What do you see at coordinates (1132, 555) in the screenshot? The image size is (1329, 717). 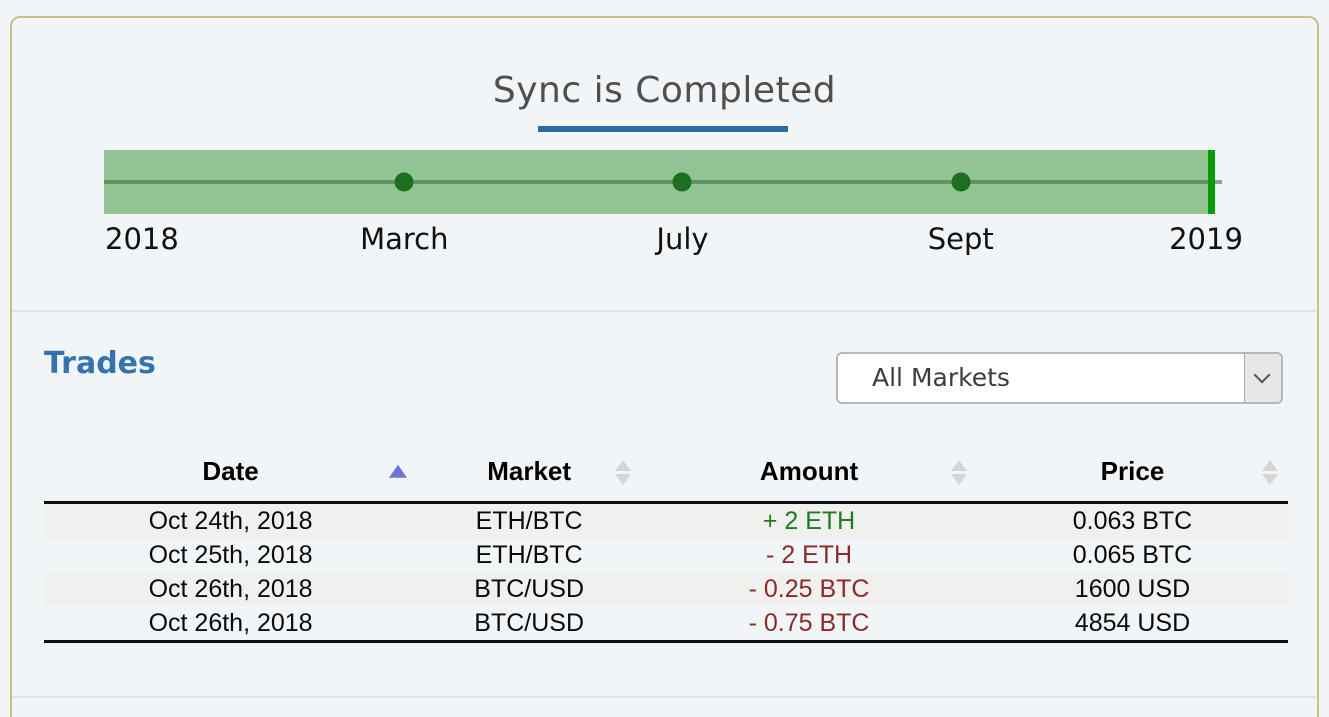 I see `trade-price-cell: 0.065 BTC` at bounding box center [1132, 555].